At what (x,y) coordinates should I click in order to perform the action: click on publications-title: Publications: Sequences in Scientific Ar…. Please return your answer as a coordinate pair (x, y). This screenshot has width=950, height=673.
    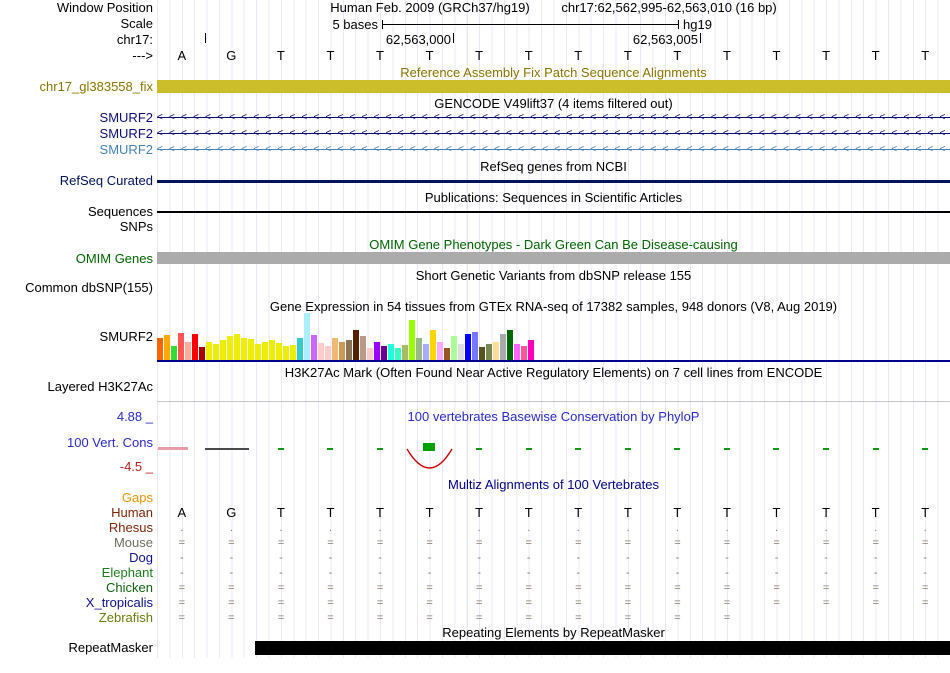
    Looking at the image, I should click on (553, 197).